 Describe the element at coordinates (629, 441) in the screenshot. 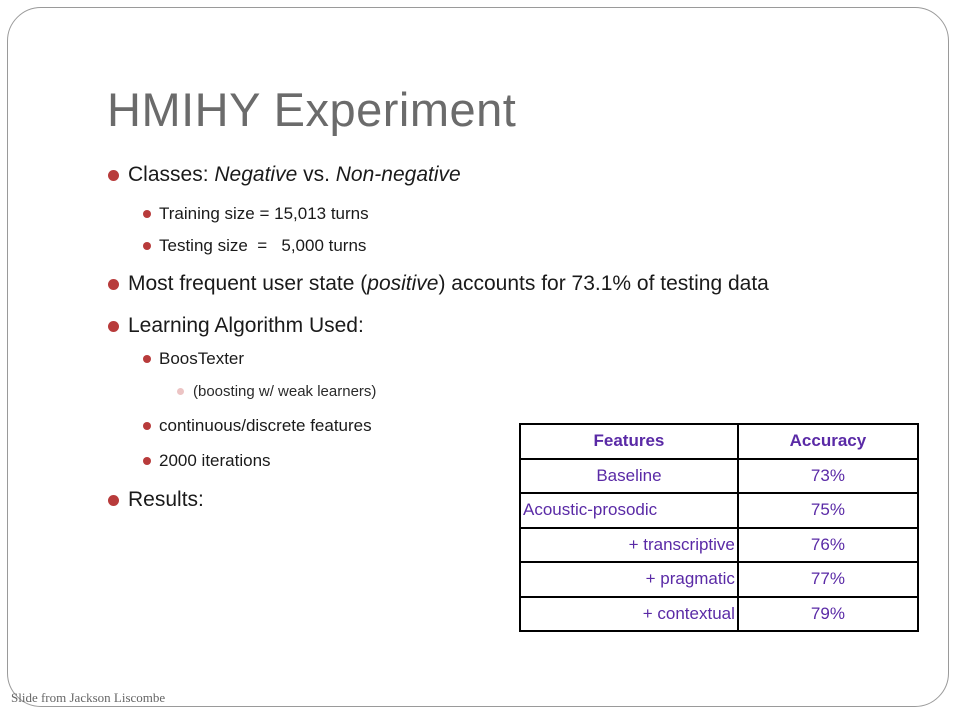

I see `header-features: Features` at that location.